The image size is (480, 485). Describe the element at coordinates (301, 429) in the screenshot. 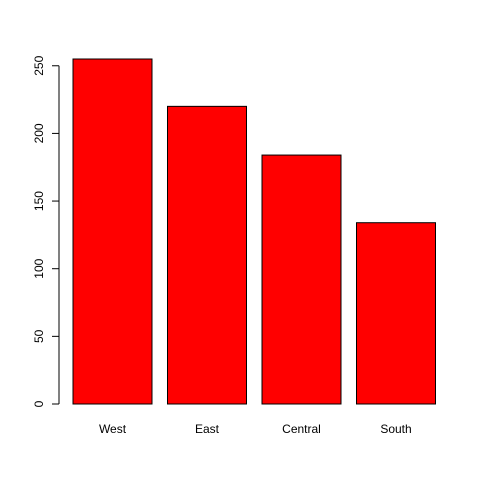

I see `x-tick-label: Central` at that location.